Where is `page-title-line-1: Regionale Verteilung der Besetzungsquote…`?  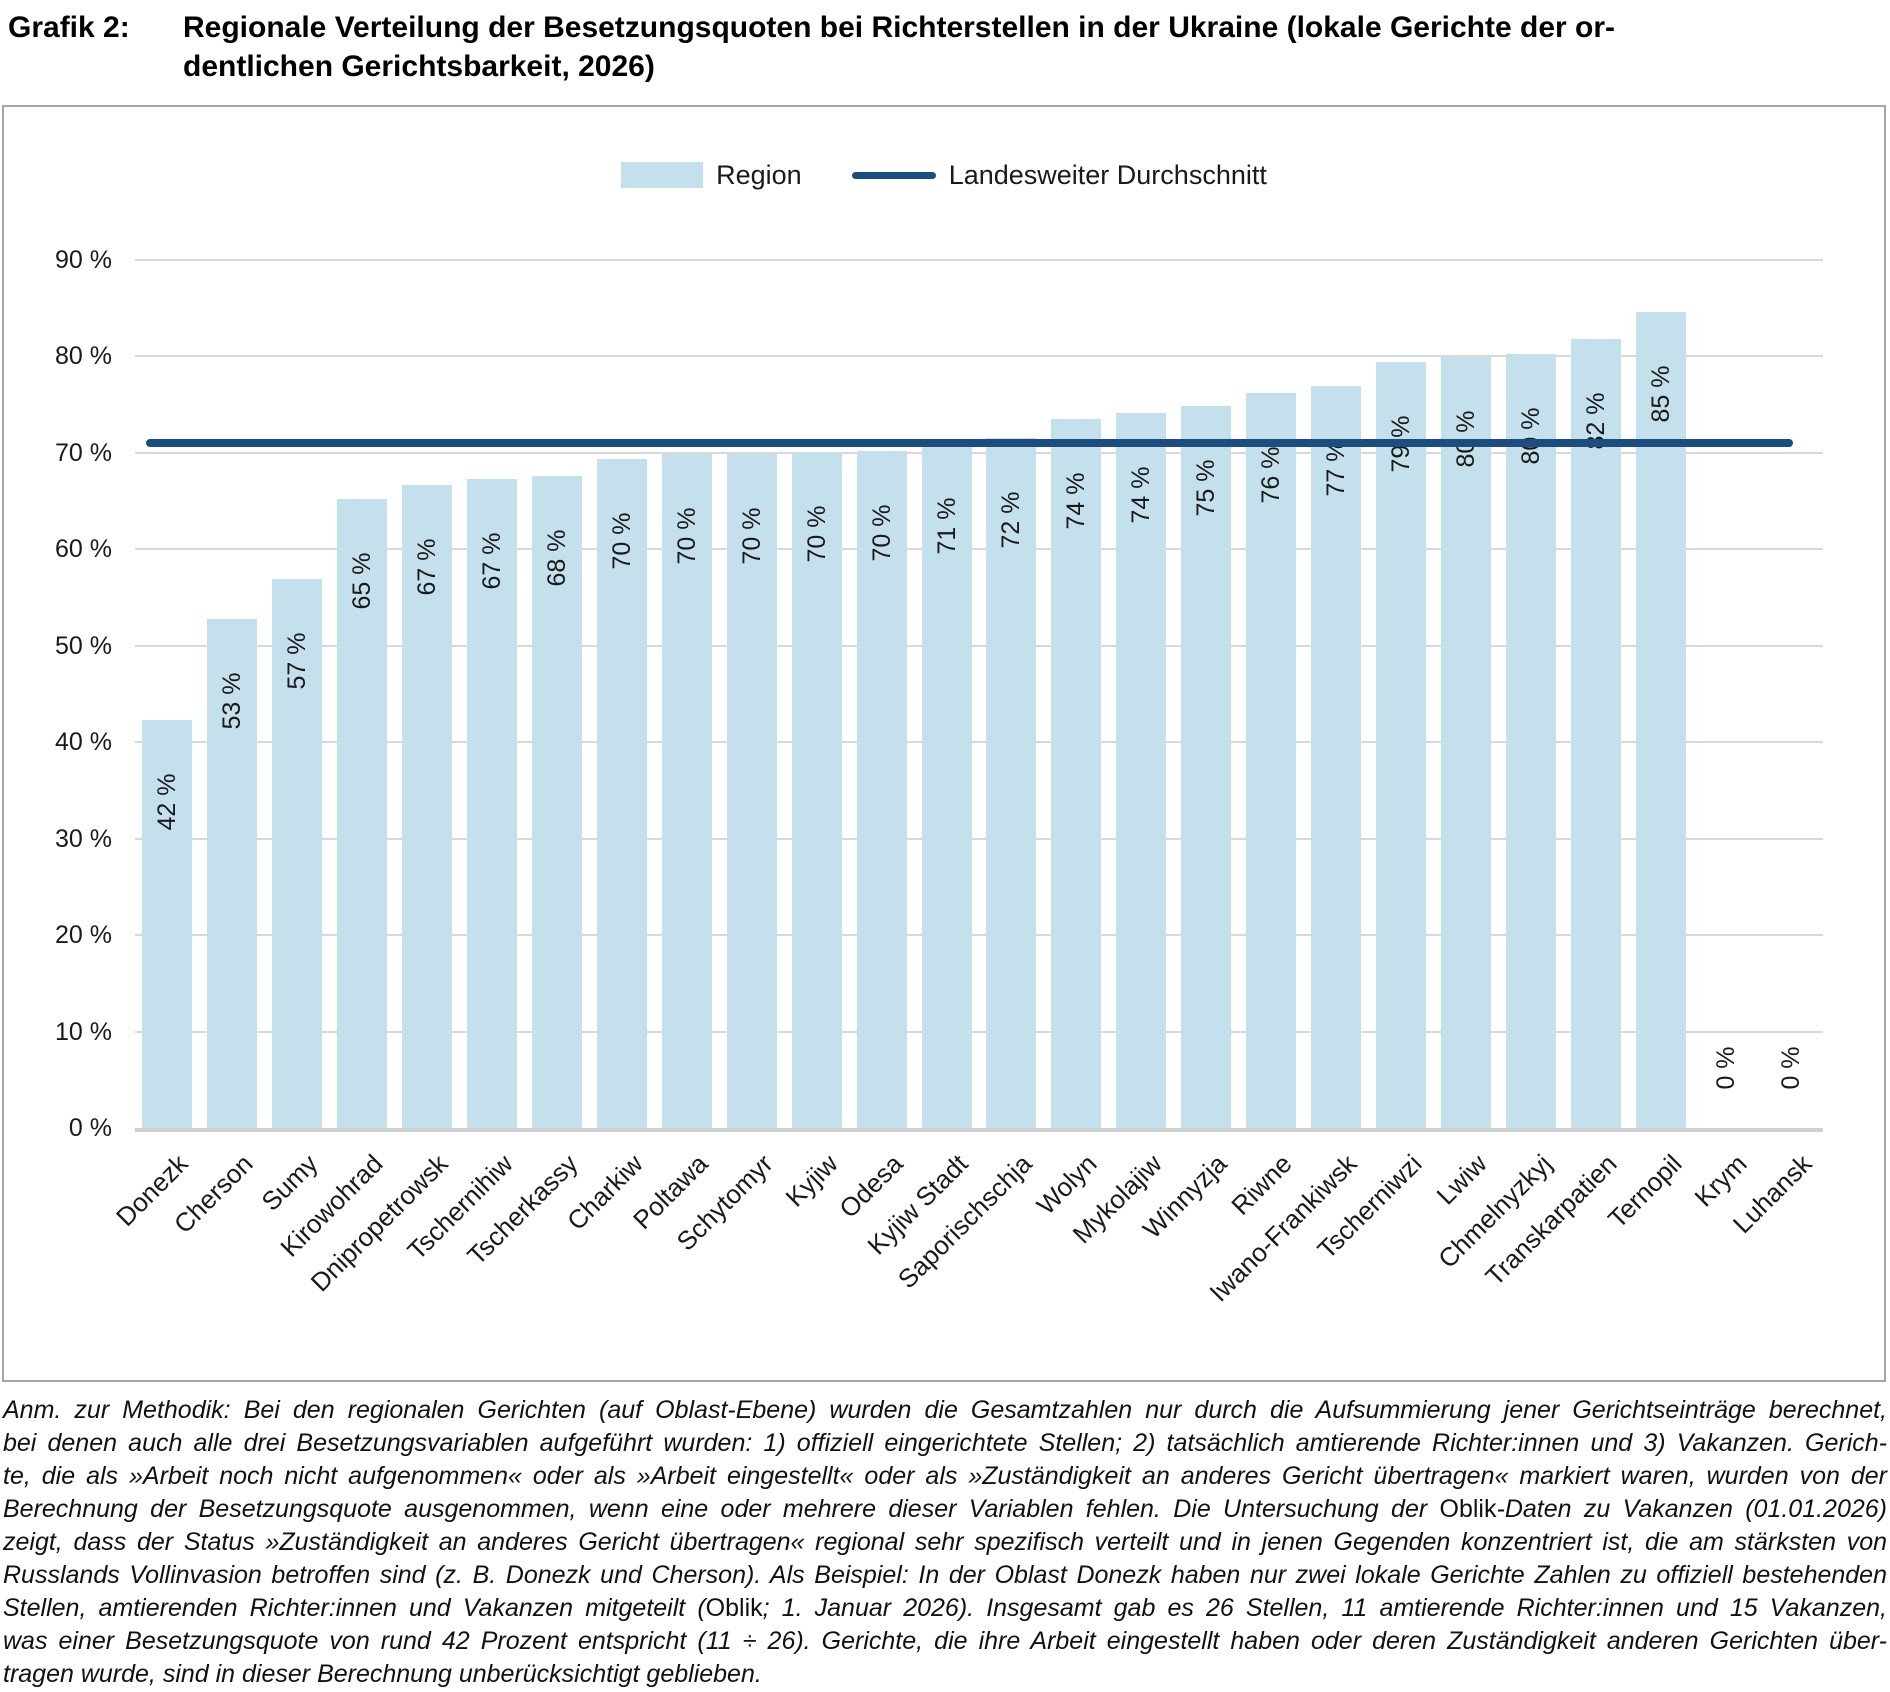
page-title-line-1: Regionale Verteilung der Besetzungsquote… is located at coordinates (899, 27).